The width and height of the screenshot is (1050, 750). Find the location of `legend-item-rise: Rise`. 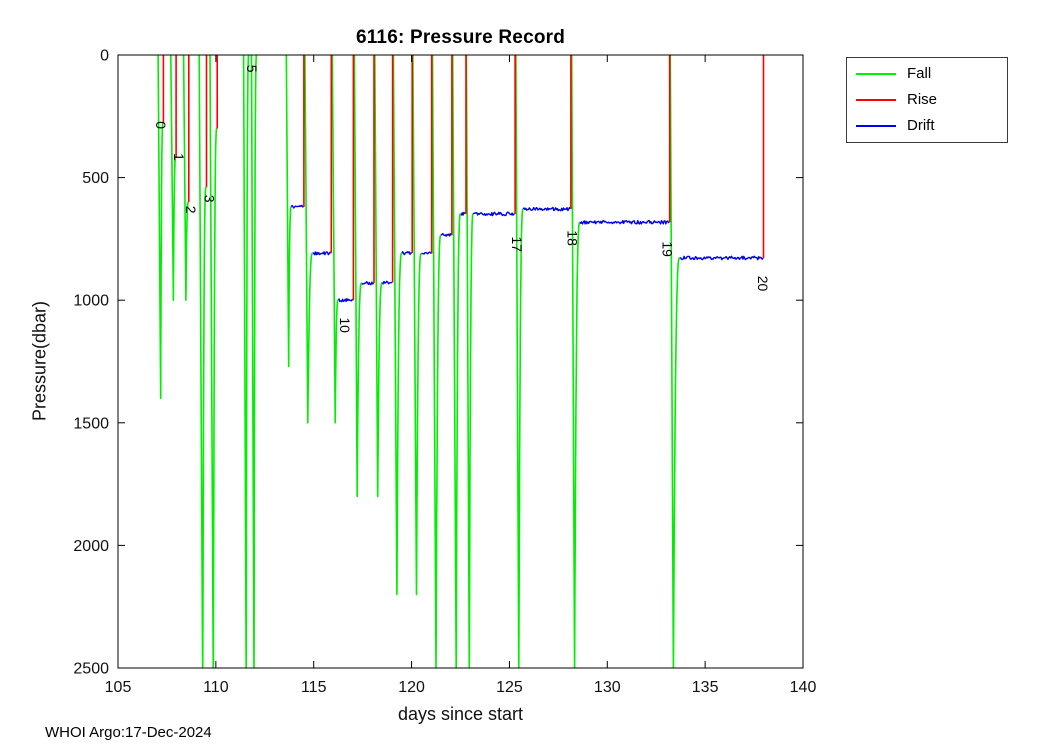

legend-item-rise: Rise is located at coordinates (927, 100).